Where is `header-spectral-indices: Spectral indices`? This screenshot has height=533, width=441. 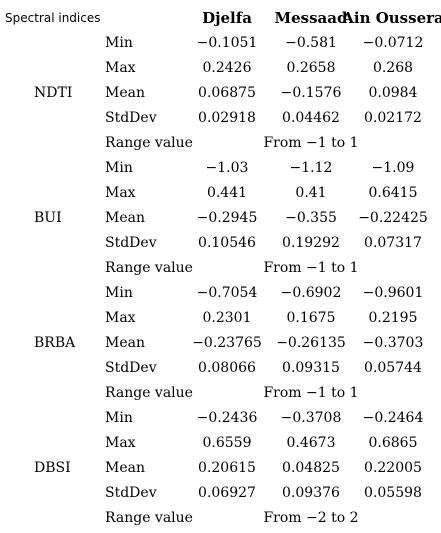
header-spectral-indices: Spectral indices is located at coordinates (53, 18).